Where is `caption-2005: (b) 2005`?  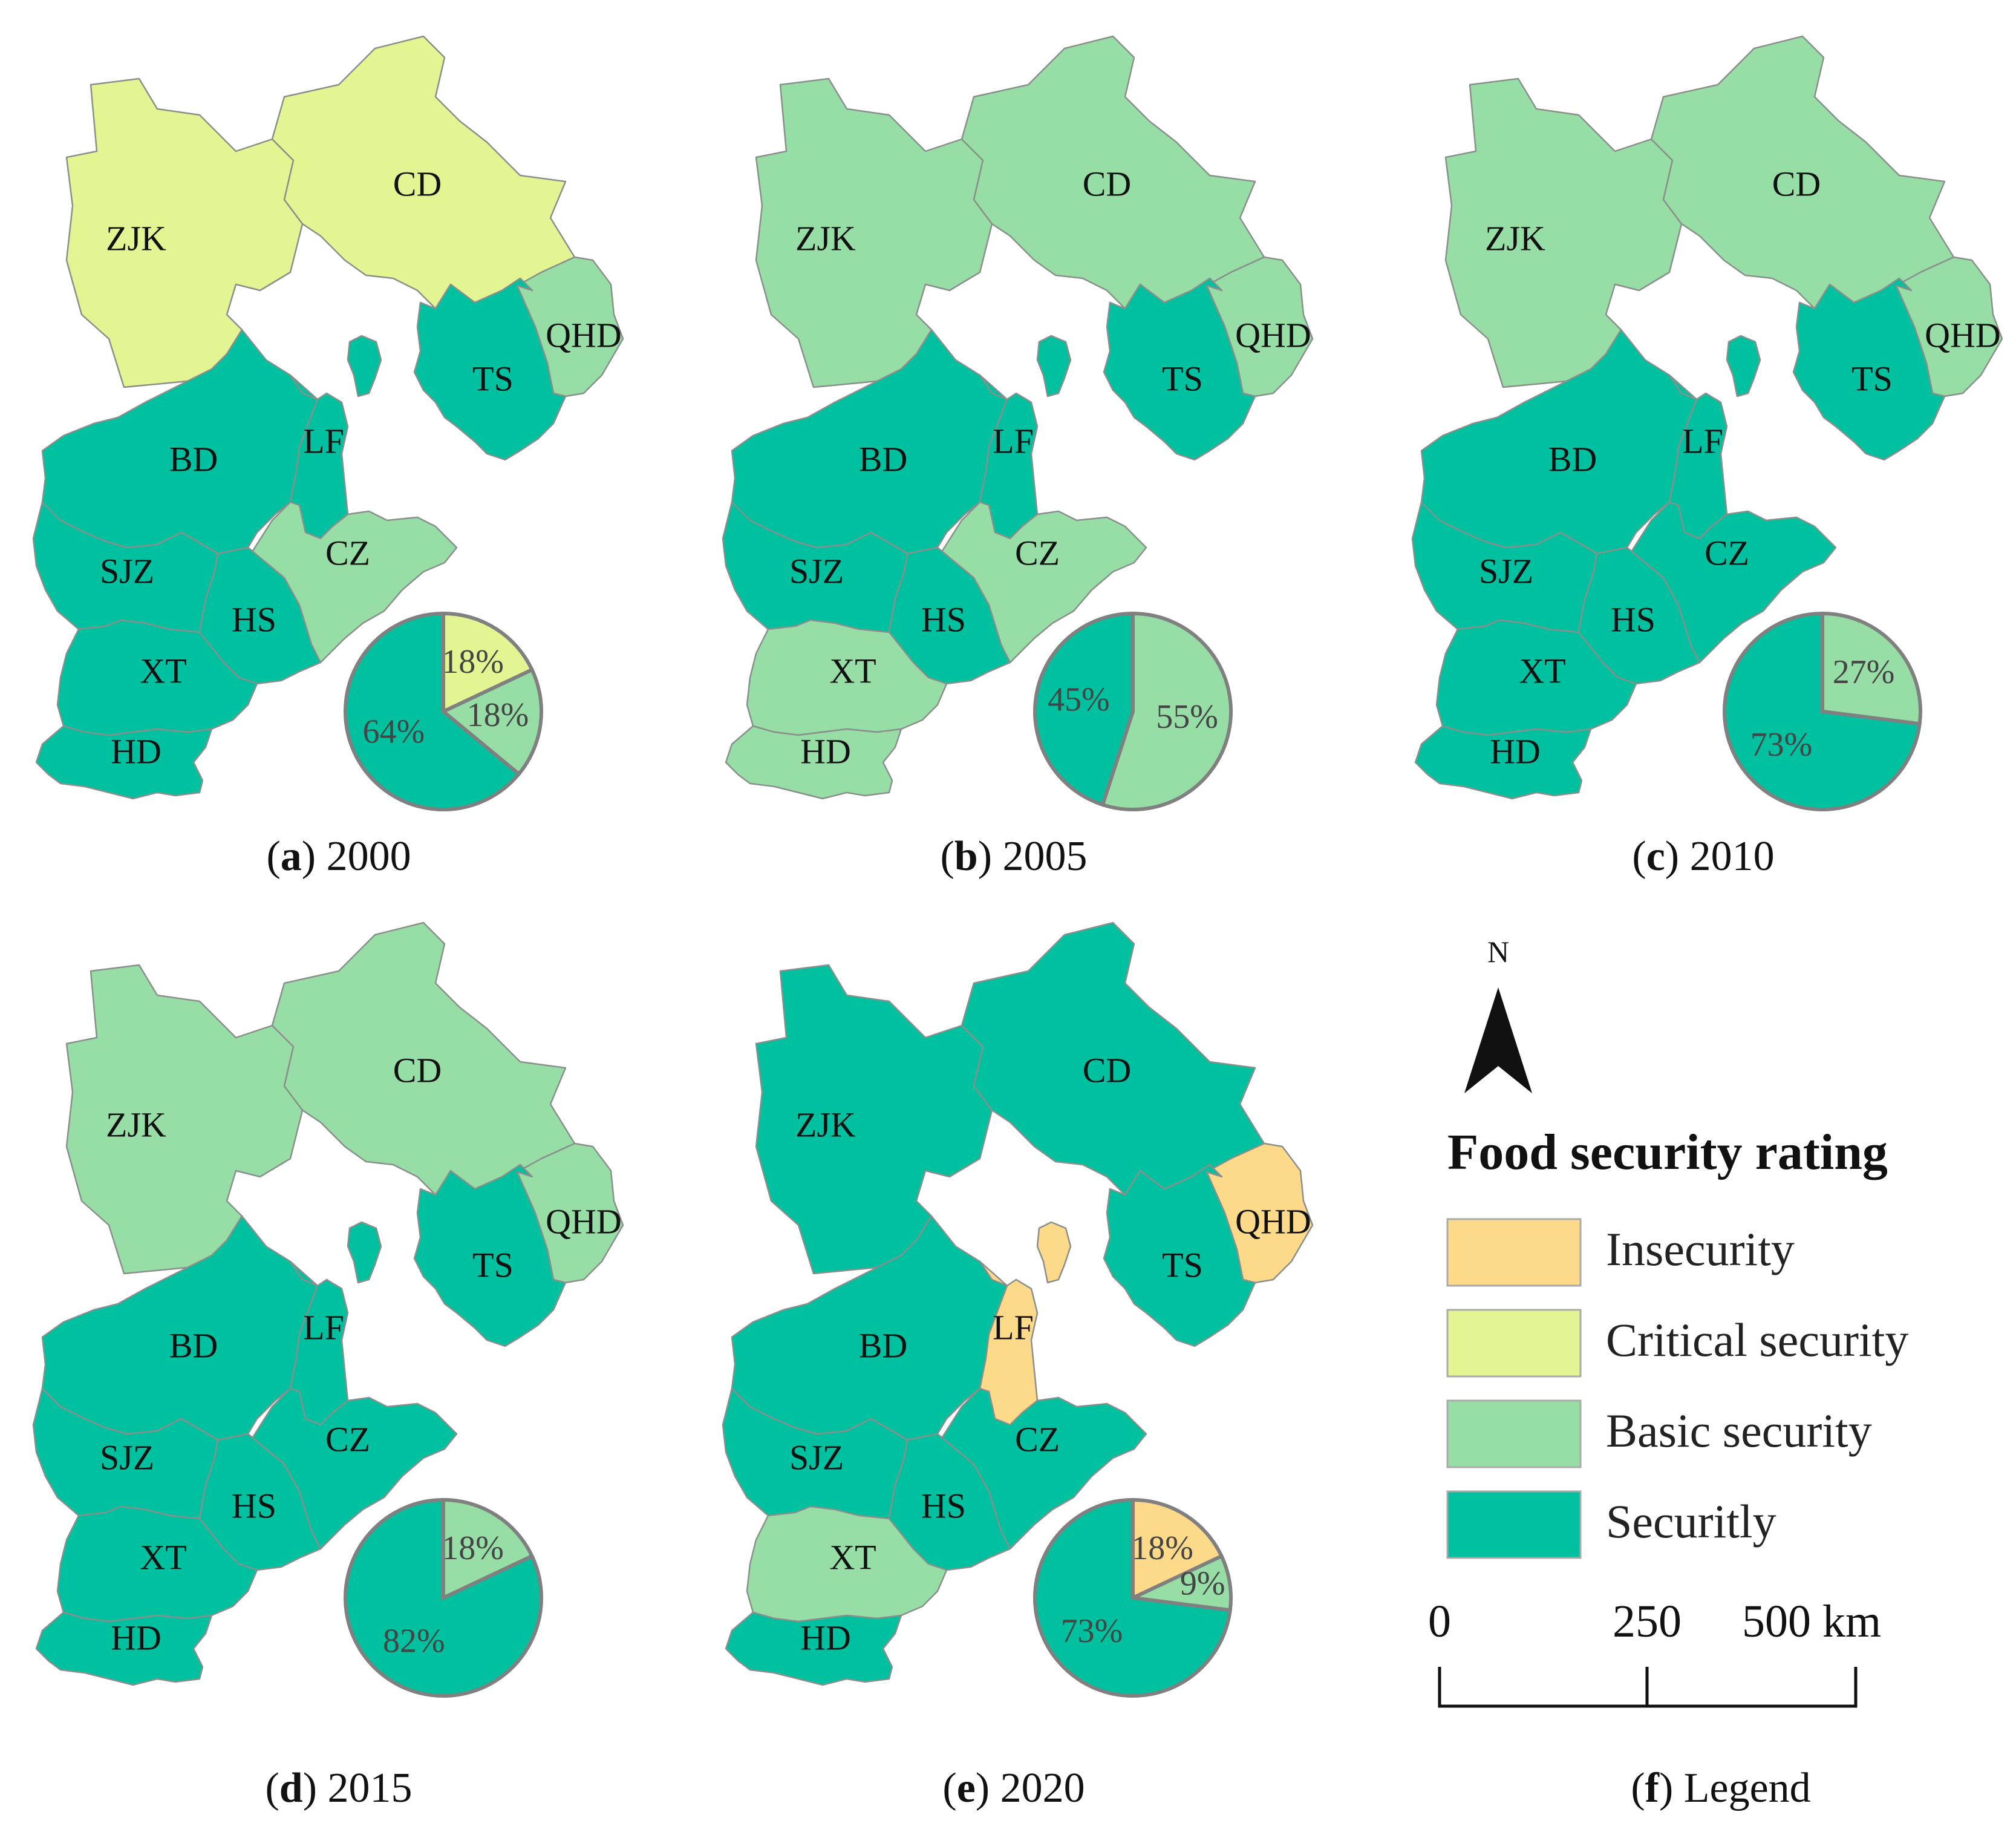 caption-2005: (b) 2005 is located at coordinates (1013, 856).